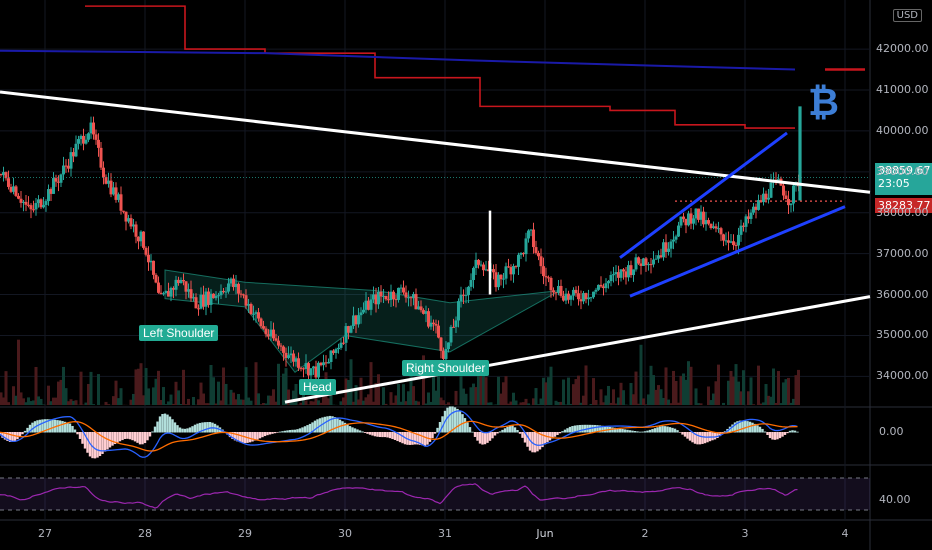 The image size is (932, 550). What do you see at coordinates (398, 60) in the screenshot?
I see `blue-line` at bounding box center [398, 60].